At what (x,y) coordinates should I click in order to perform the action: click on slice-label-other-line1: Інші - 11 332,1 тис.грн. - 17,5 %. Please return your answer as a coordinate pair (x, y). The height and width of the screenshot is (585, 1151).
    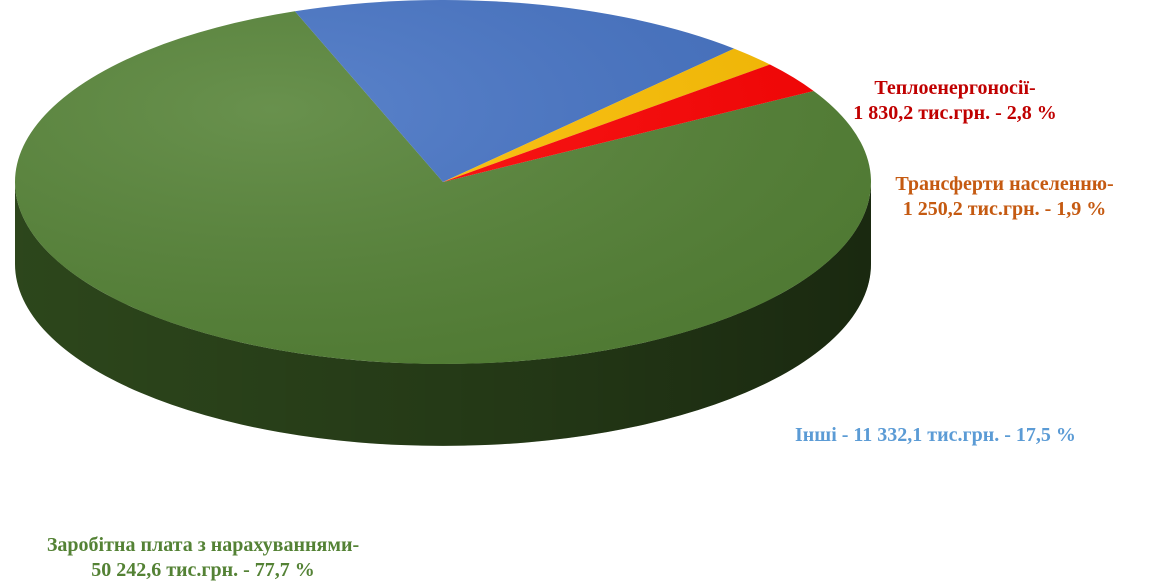
    Looking at the image, I should click on (935, 435).